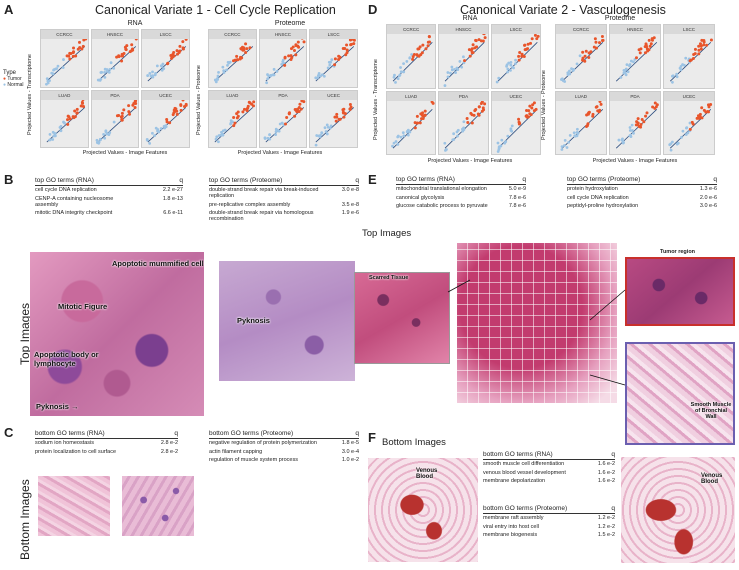 Image resolution: width=739 pixels, height=570 pixels. I want to click on facet-strip-label: PDA, so click(635, 96).